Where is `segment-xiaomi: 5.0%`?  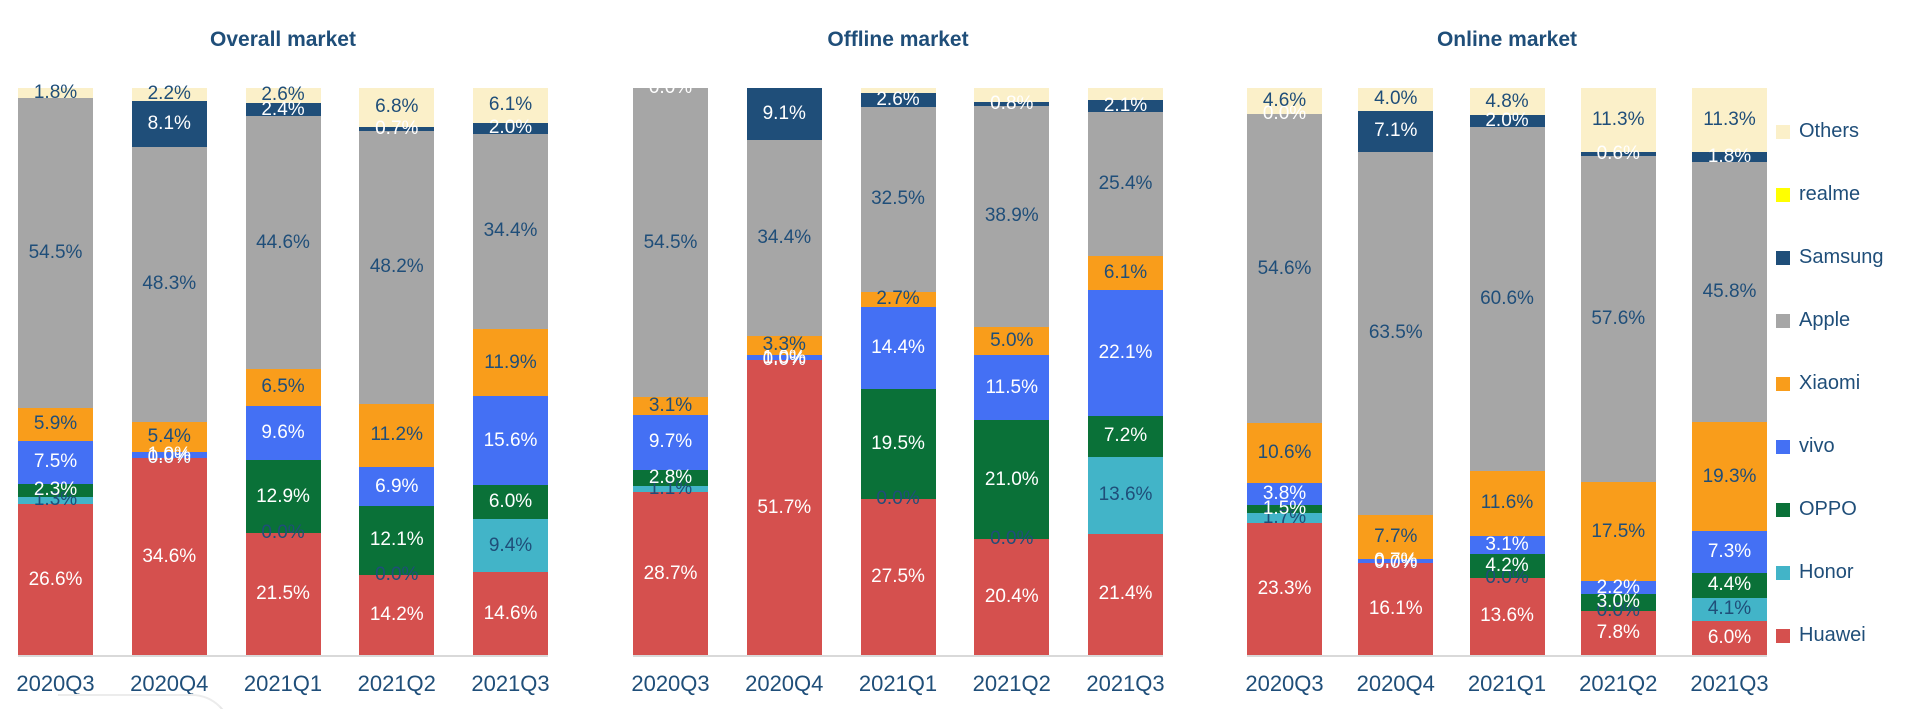
segment-xiaomi: 5.0% is located at coordinates (1012, 341).